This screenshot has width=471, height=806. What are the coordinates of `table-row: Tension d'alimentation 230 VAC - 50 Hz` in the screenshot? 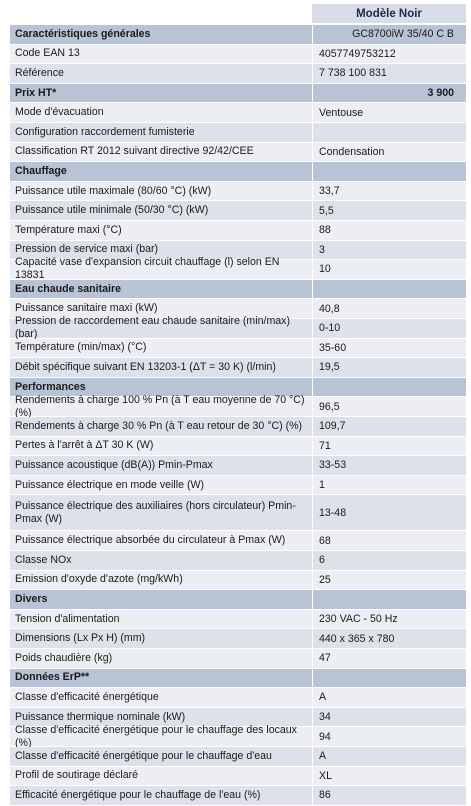 It's located at (238, 619).